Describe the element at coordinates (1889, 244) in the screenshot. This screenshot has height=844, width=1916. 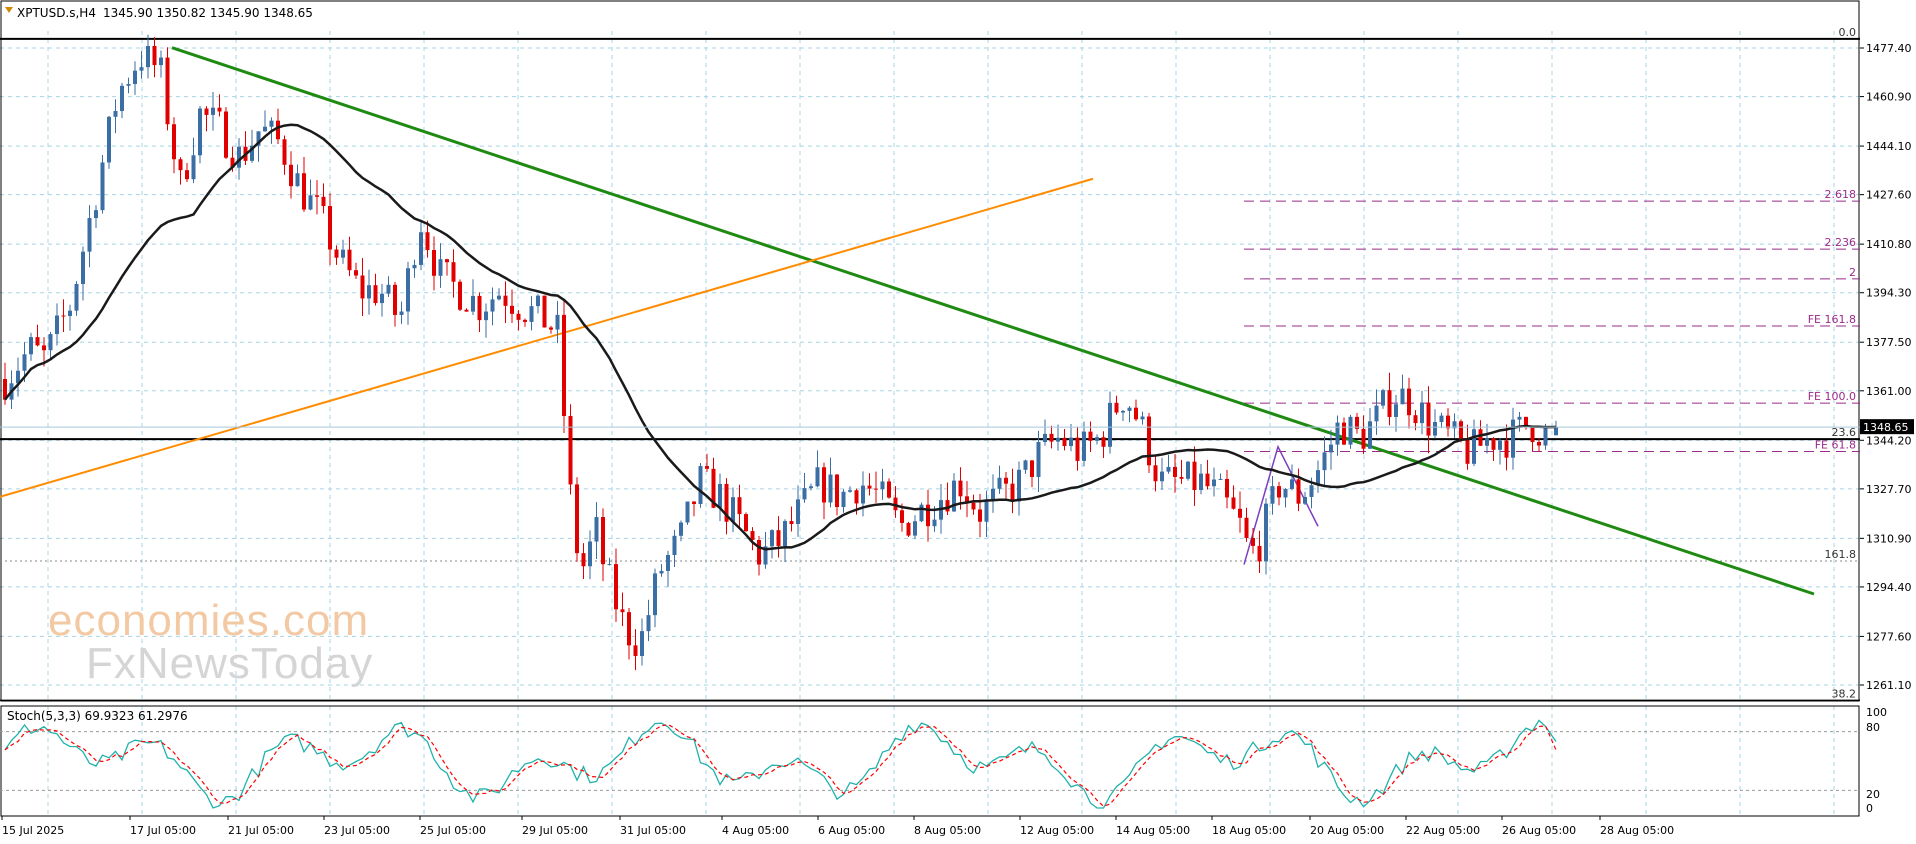
I see `price-tick-label: 1410.80` at that location.